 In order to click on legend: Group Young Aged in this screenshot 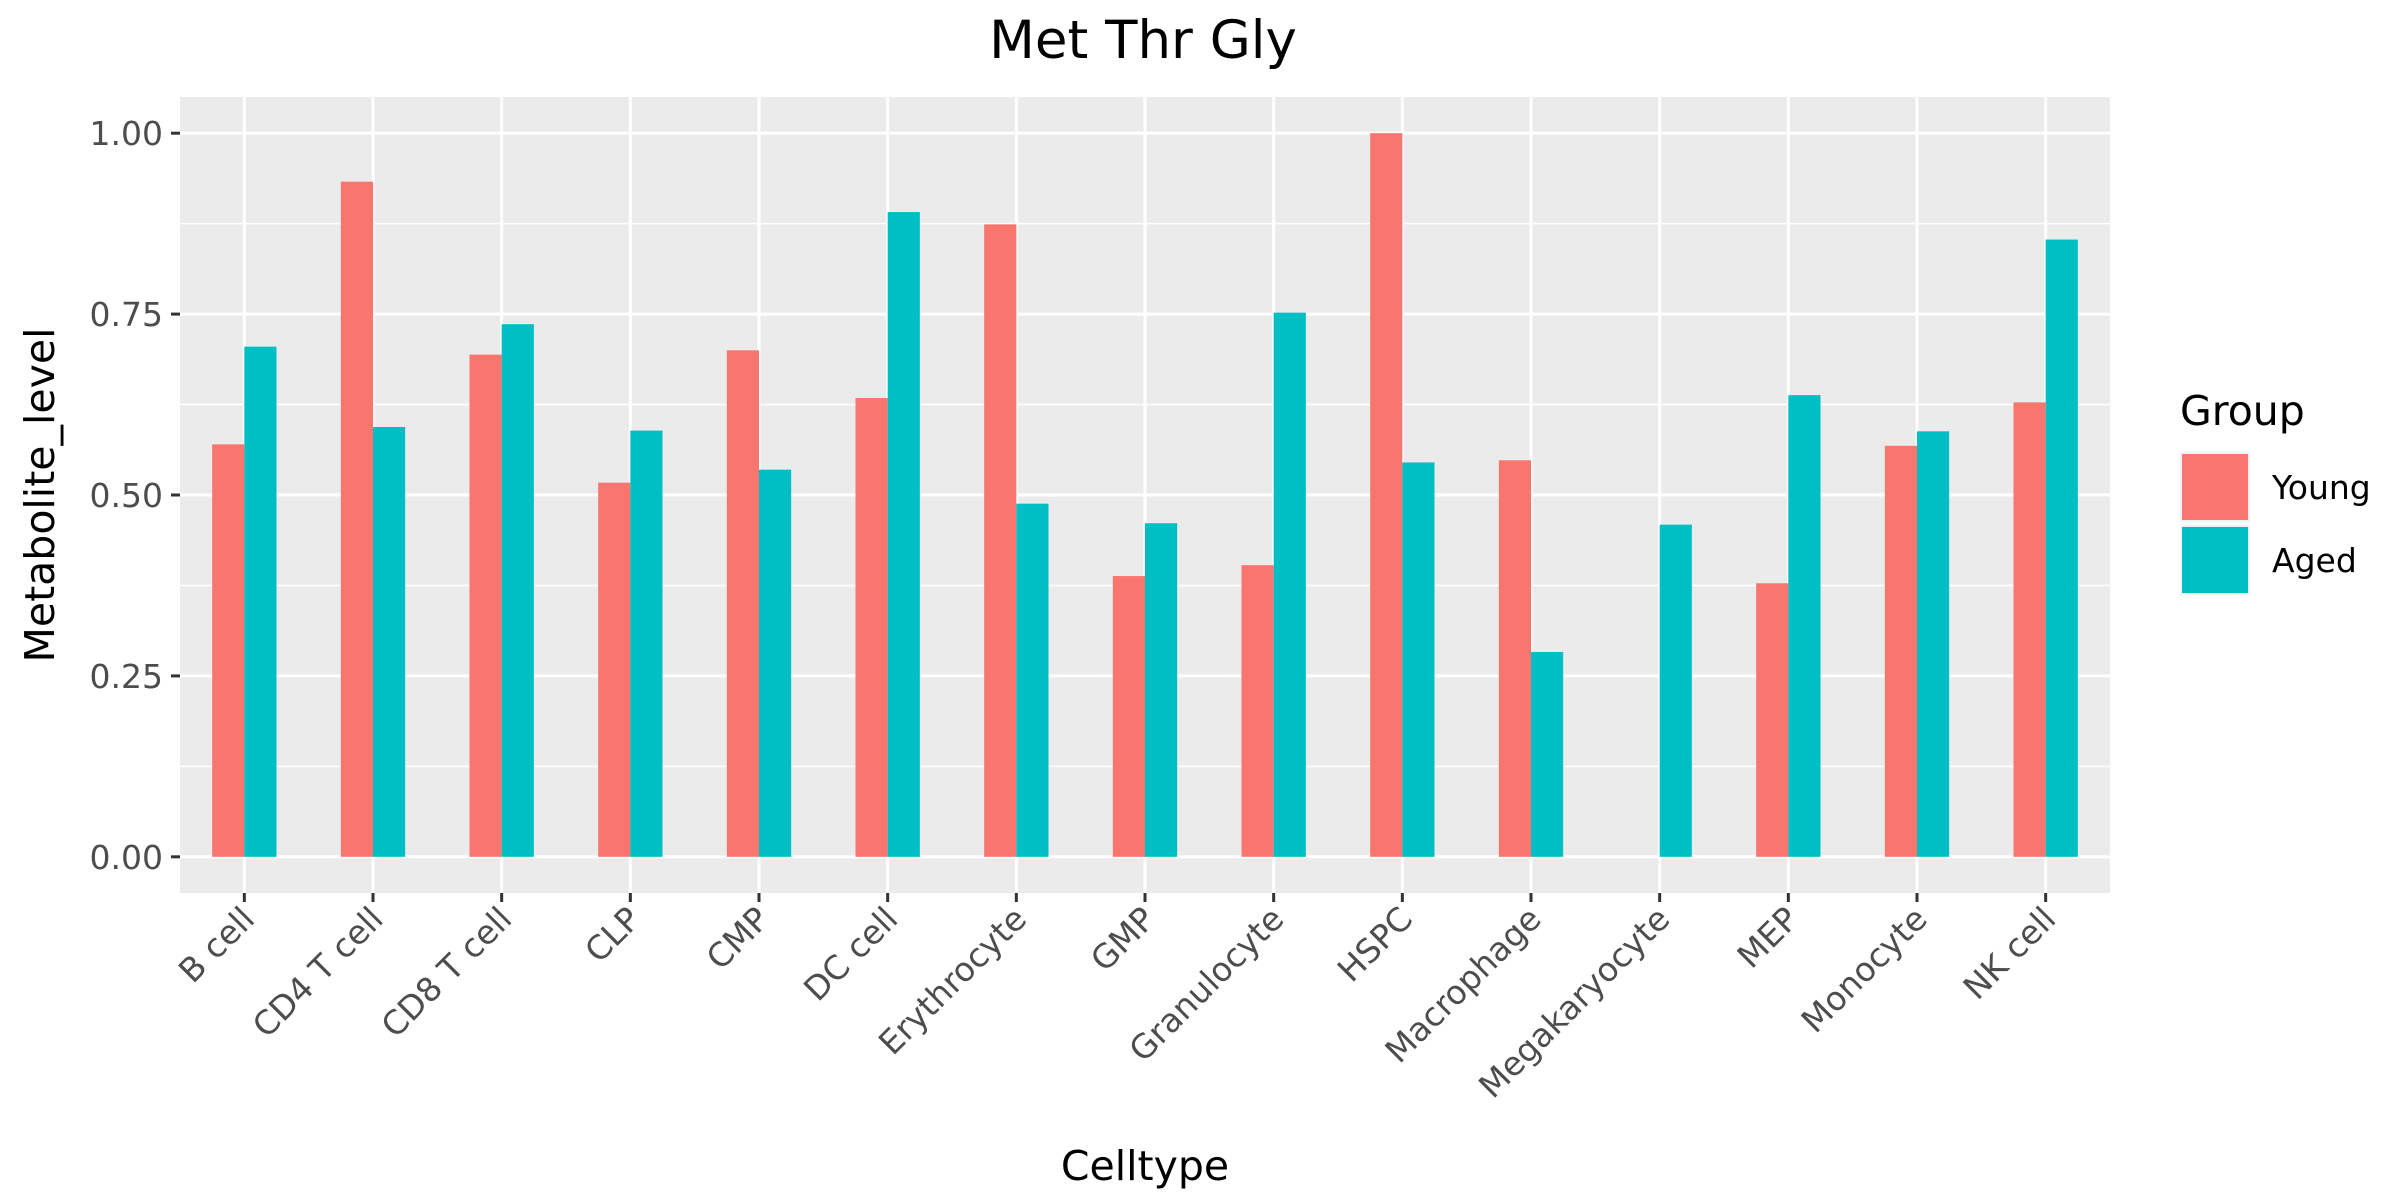, I will do `click(2275, 491)`.